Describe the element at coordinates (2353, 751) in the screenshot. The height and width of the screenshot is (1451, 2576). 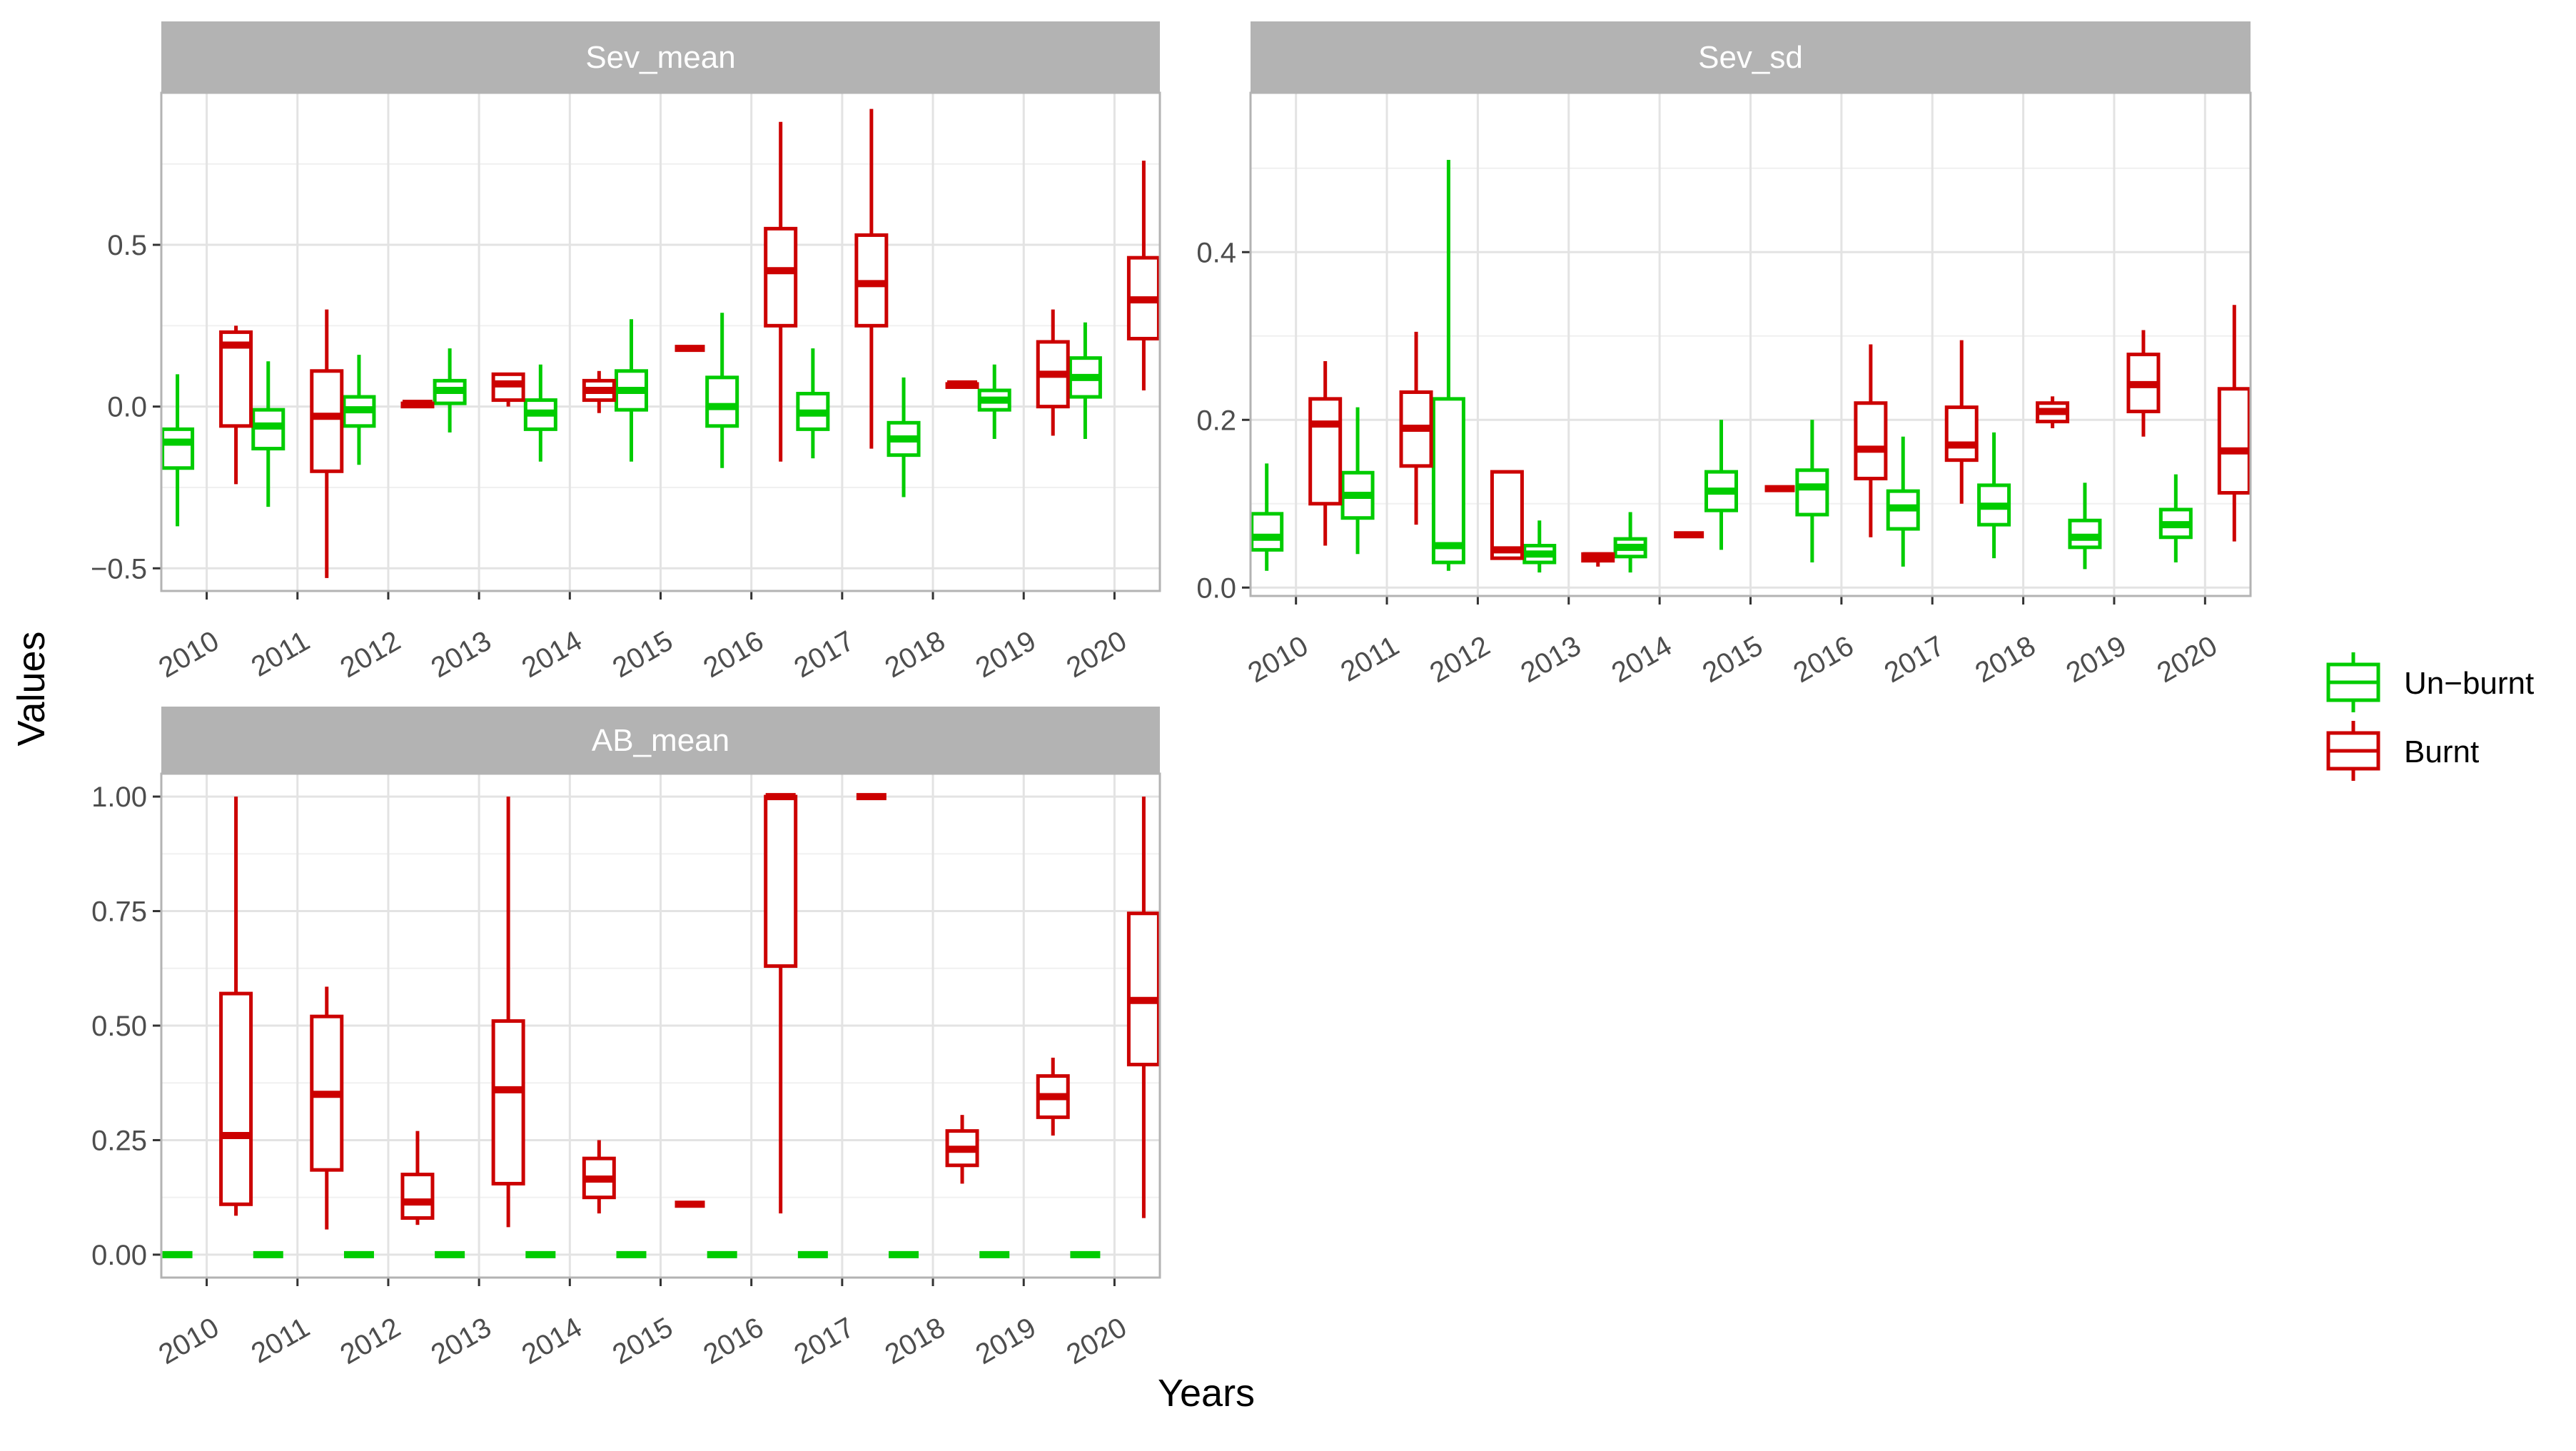
I see `legend-key-burnt` at that location.